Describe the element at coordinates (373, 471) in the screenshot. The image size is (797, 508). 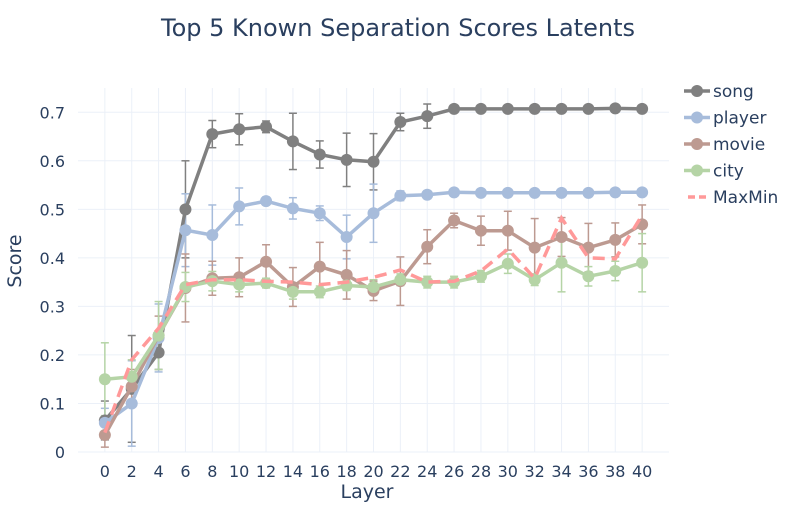
I see `x-tick-label: 20` at that location.